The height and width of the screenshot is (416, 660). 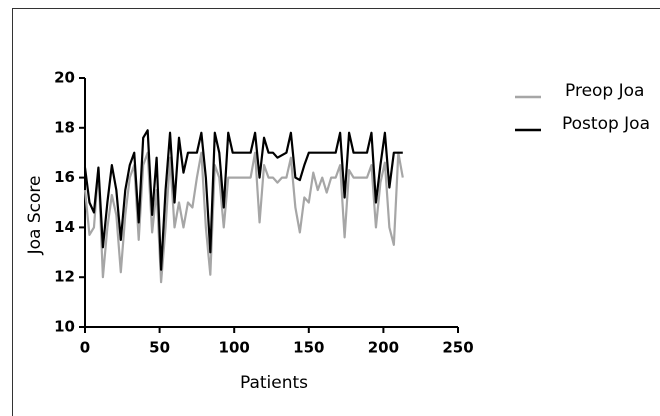 I want to click on y-tick-label: 14, so click(x=64, y=227).